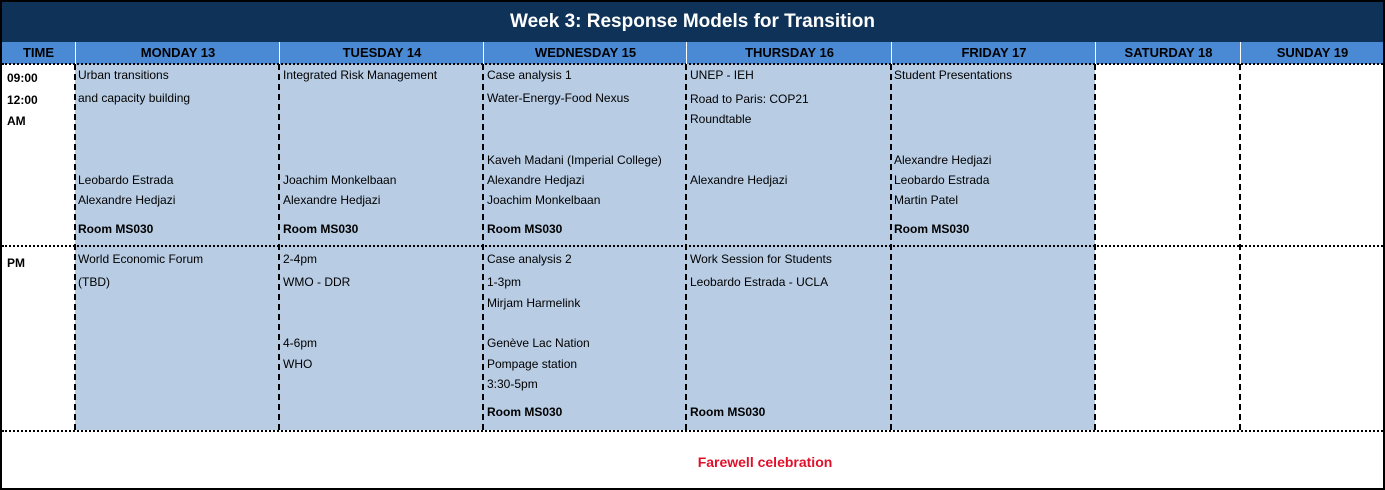 Image resolution: width=1385 pixels, height=490 pixels. What do you see at coordinates (926, 200) in the screenshot?
I see `session-text: Martin Patel` at bounding box center [926, 200].